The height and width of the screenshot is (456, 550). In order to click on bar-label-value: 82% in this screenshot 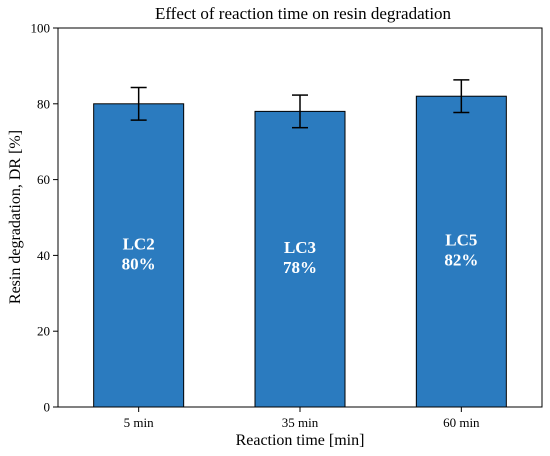, I will do `click(461, 260)`.